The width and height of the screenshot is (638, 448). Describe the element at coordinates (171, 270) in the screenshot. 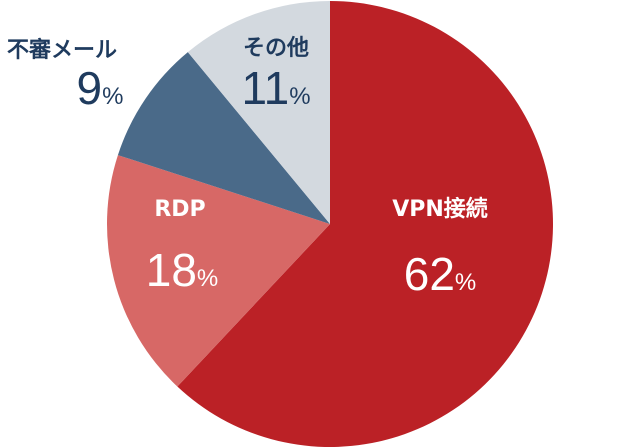

I see `value-number: 18` at that location.